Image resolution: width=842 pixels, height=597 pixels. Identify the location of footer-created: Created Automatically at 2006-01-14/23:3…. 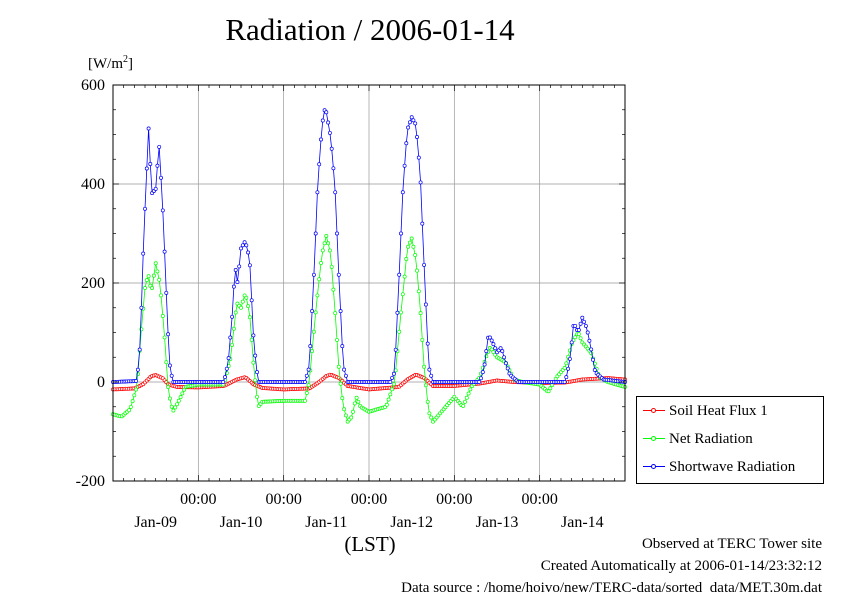
(681, 566).